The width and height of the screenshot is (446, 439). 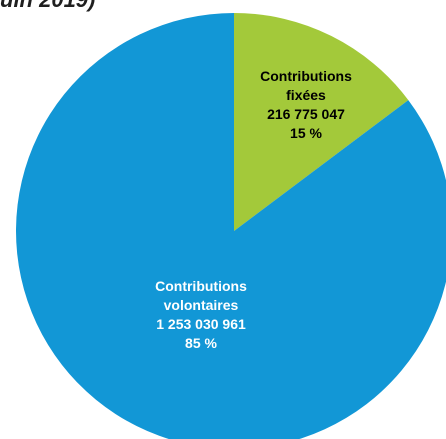 I want to click on slice-label-line2-1: volontaires, so click(x=201, y=305).